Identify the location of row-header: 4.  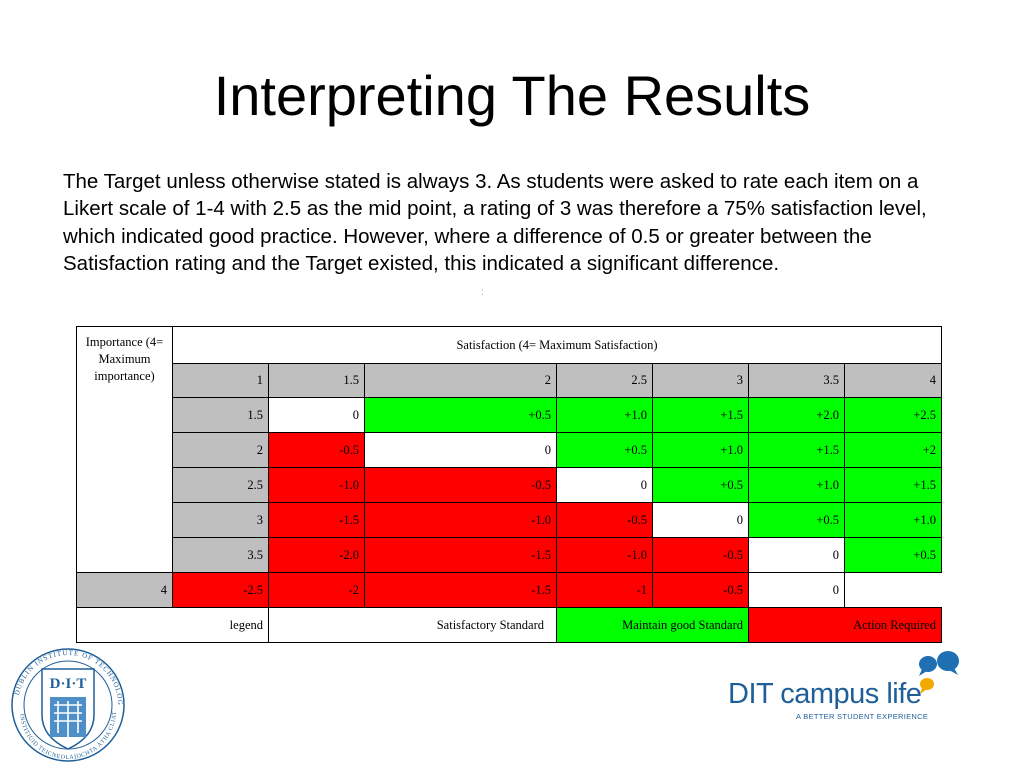
(124, 590).